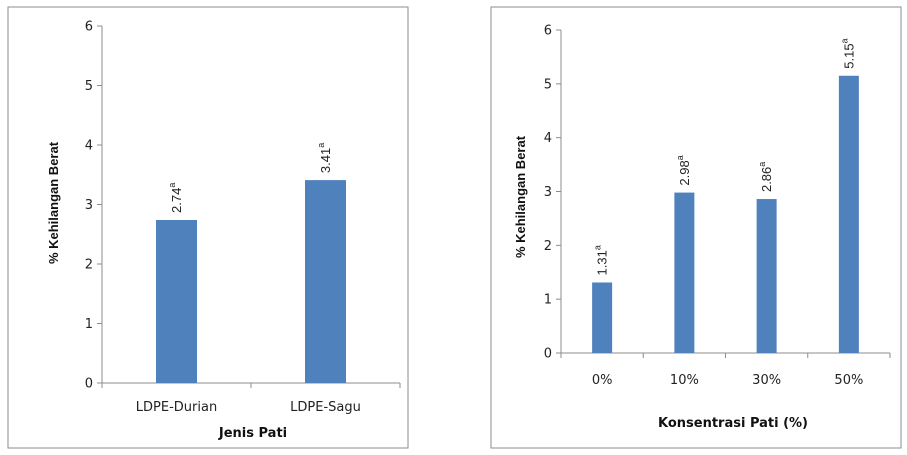  Describe the element at coordinates (765, 177) in the screenshot. I see `chart-right-data-label: 2.86a` at that location.